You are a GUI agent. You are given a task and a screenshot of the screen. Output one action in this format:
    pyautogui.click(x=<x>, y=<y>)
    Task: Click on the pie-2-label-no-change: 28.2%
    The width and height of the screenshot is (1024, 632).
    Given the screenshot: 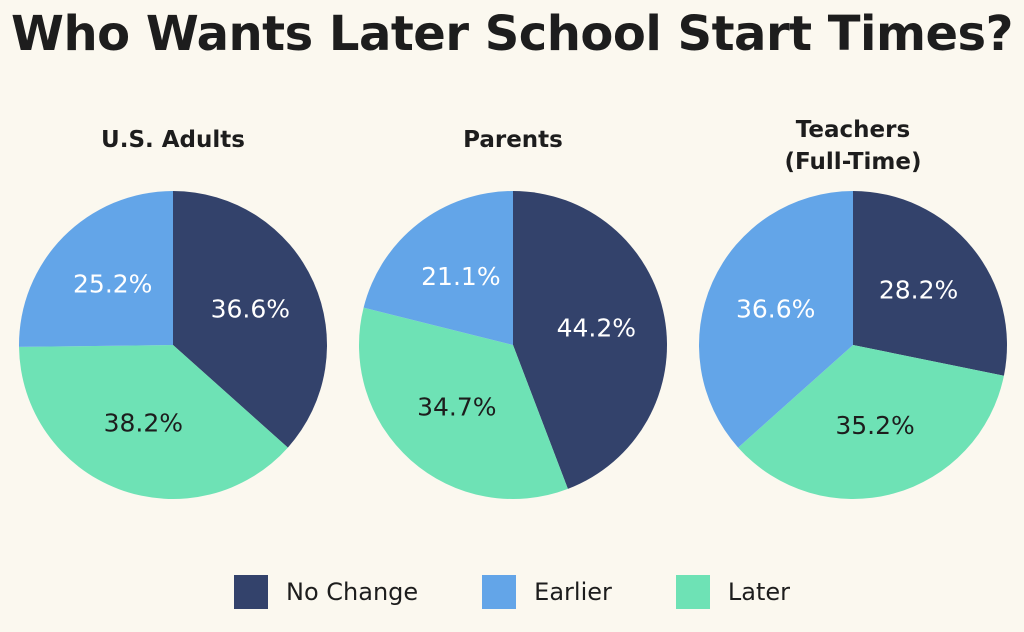 What is the action you would take?
    pyautogui.click(x=918, y=289)
    